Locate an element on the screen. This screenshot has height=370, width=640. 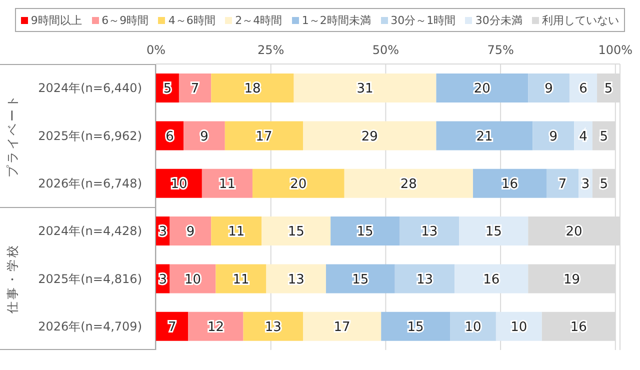
data-label: 21 is located at coordinates (484, 136).